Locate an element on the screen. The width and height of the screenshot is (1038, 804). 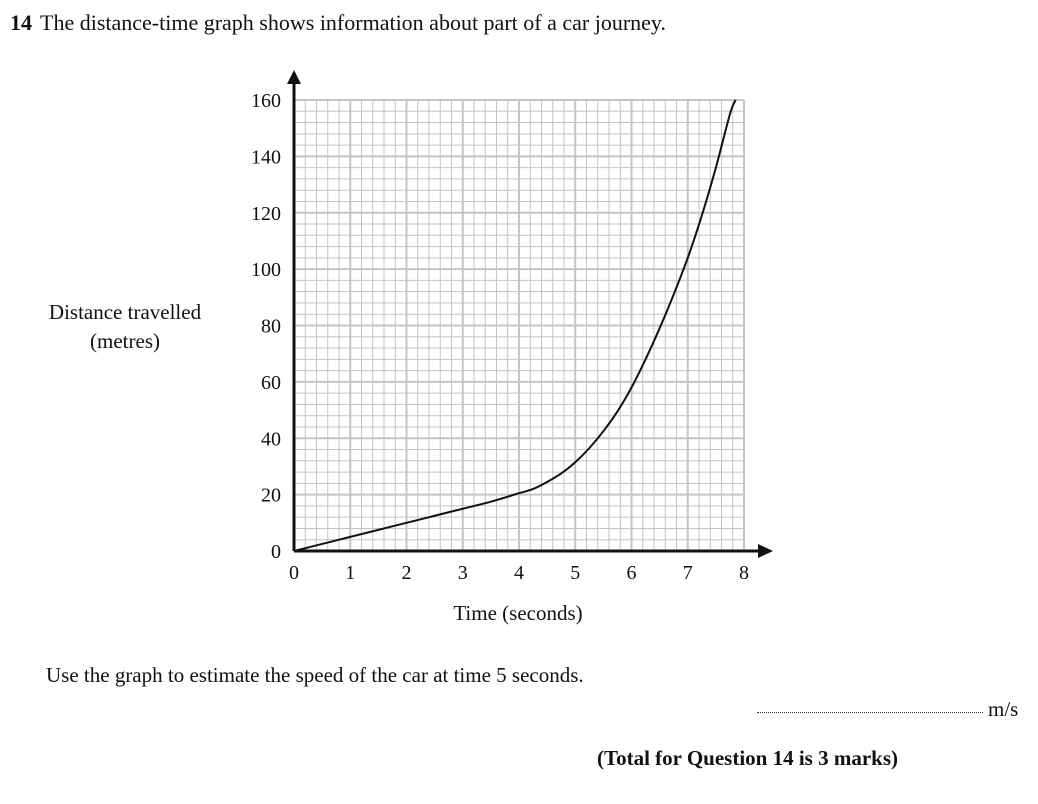
x-tick-label: 6 is located at coordinates (632, 573).